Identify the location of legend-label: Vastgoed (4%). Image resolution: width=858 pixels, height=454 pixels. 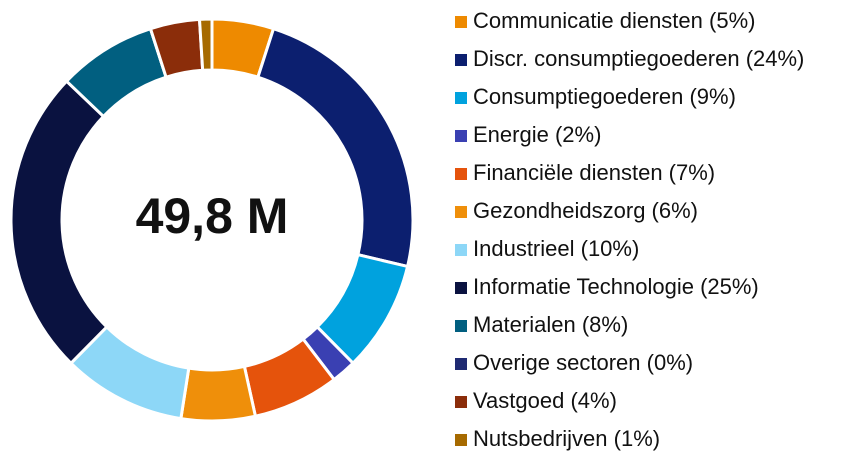
(545, 400).